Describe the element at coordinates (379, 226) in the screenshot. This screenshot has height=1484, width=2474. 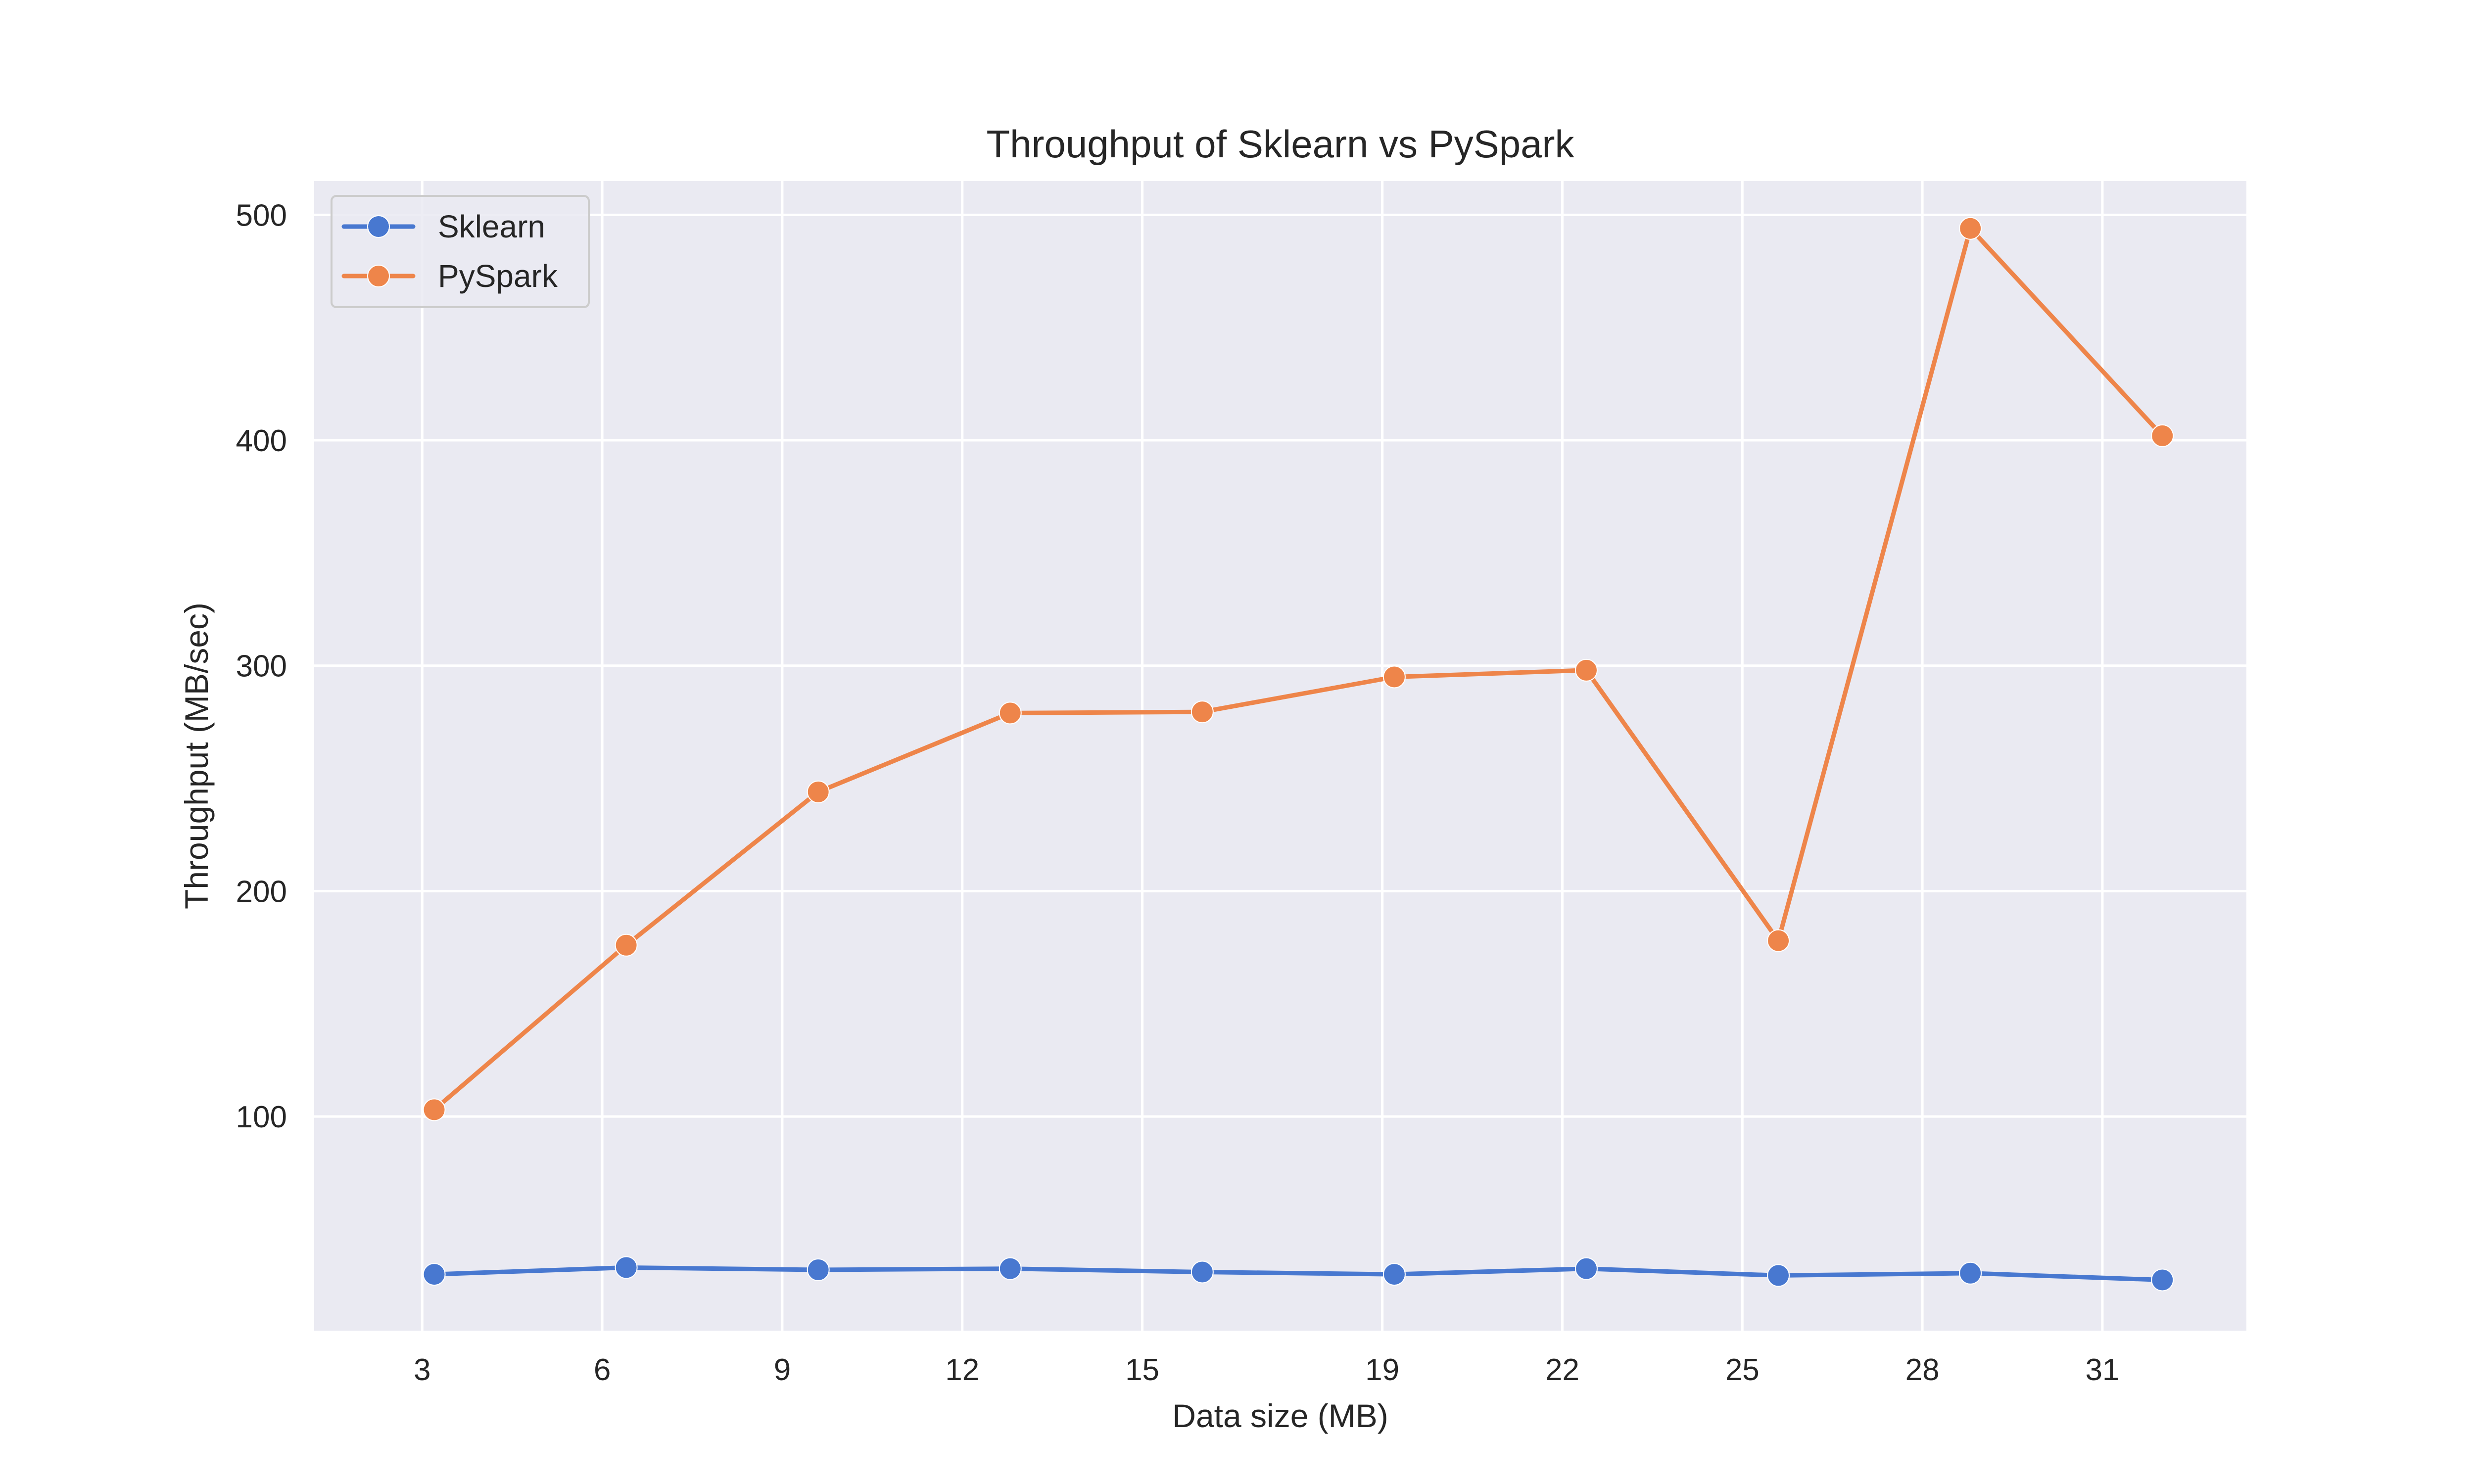
I see `legend-marker-sklearn` at that location.